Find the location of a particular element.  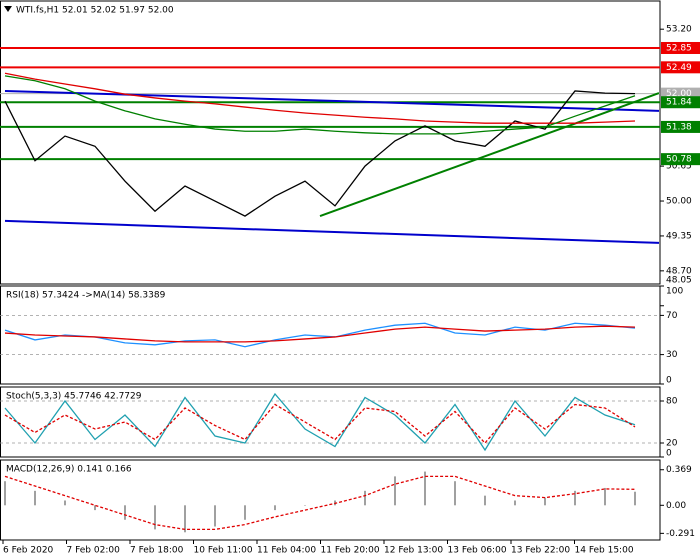

level-label: 51.84 is located at coordinates (679, 103).